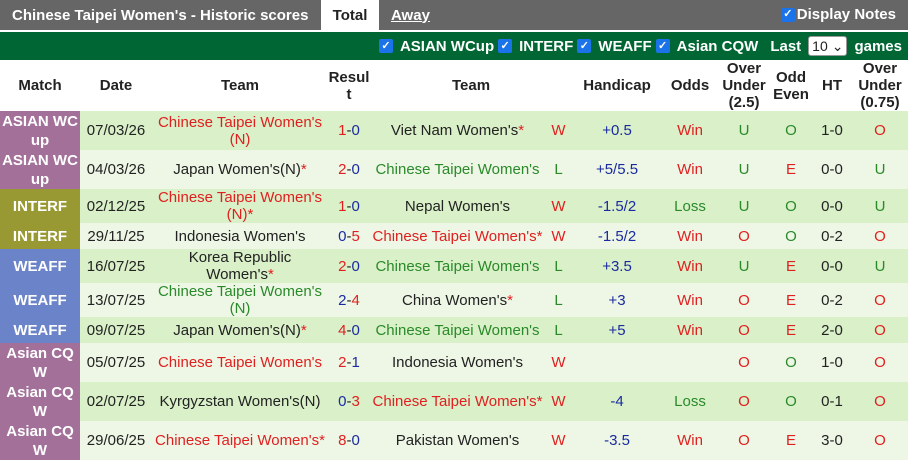 The image size is (908, 460). What do you see at coordinates (410, 15) in the screenshot?
I see `tab-away: Away` at bounding box center [410, 15].